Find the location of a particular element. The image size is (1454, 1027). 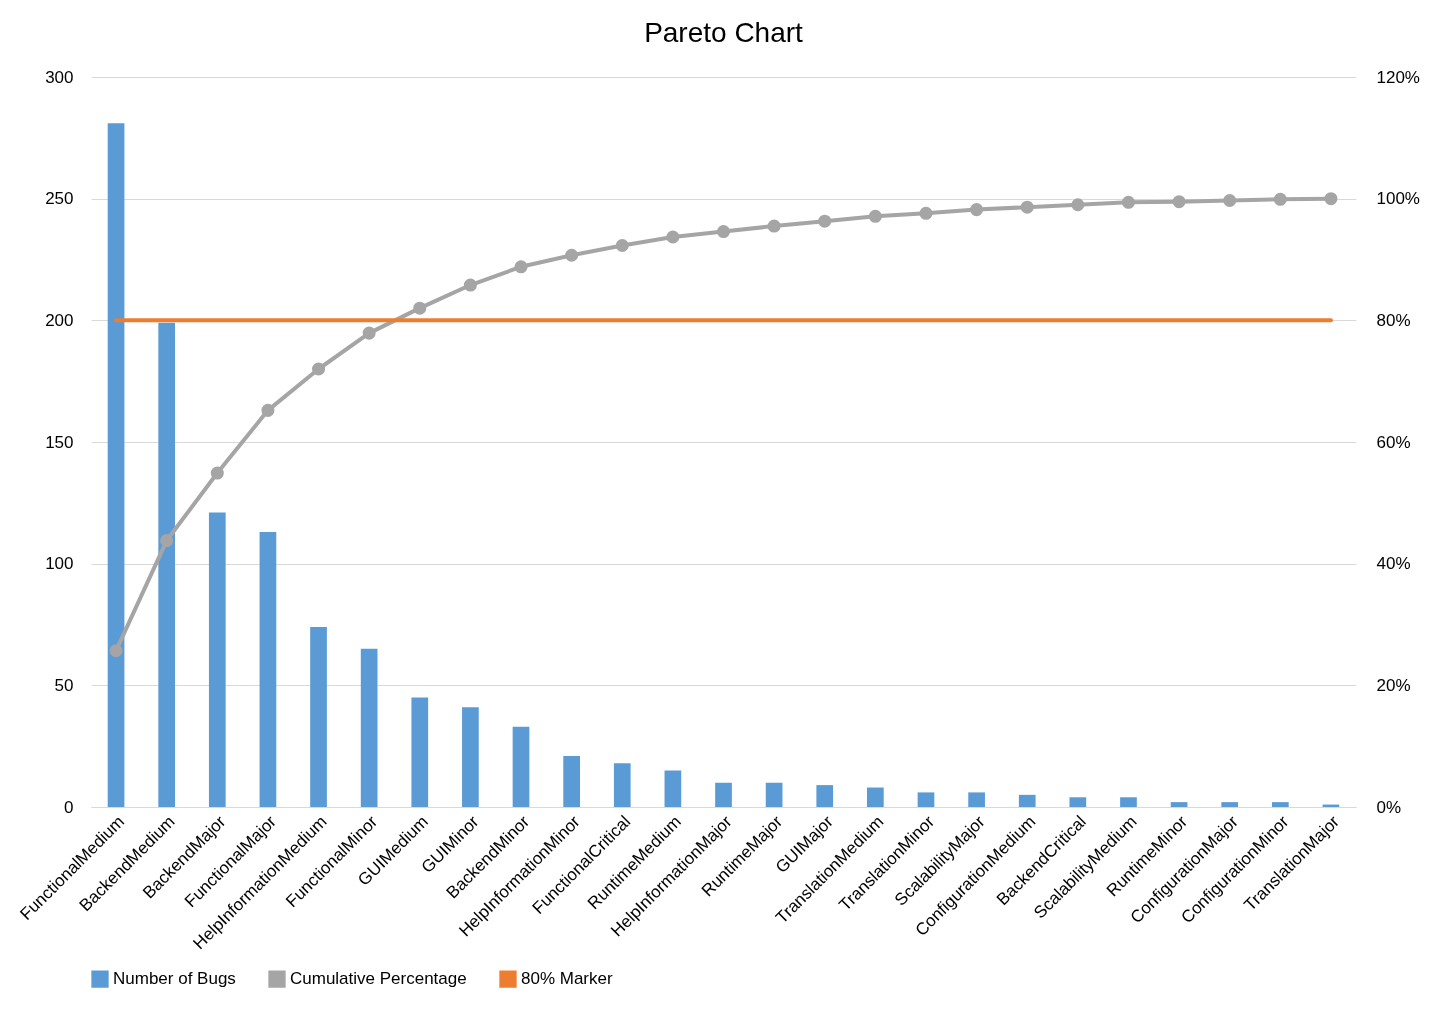

y-tick-label: 150 is located at coordinates (59, 442).